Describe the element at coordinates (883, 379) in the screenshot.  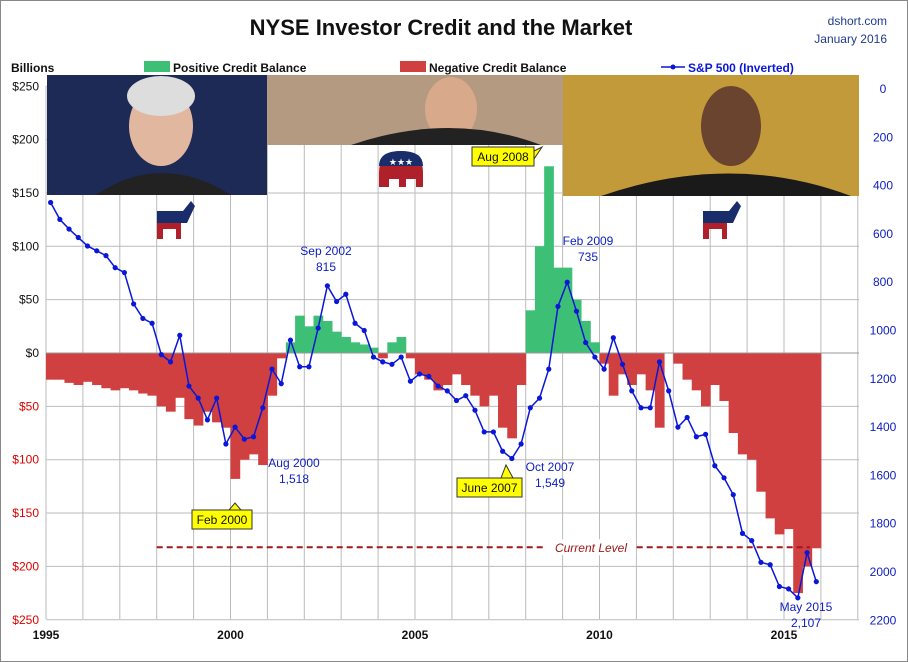
I see `y2-tick-label: 1200` at that location.